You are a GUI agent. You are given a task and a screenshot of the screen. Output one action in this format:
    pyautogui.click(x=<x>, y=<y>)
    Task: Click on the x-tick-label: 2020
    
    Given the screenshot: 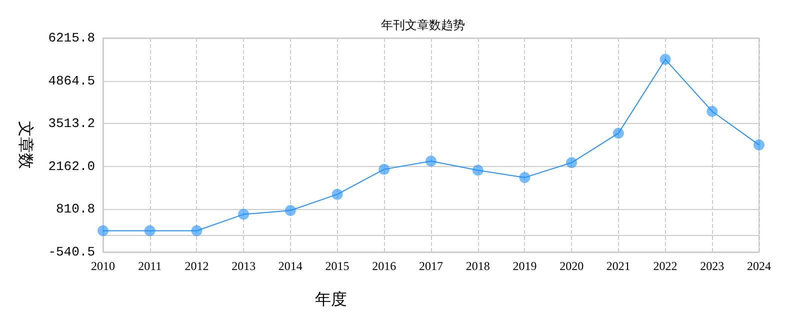 What is the action you would take?
    pyautogui.click(x=572, y=266)
    